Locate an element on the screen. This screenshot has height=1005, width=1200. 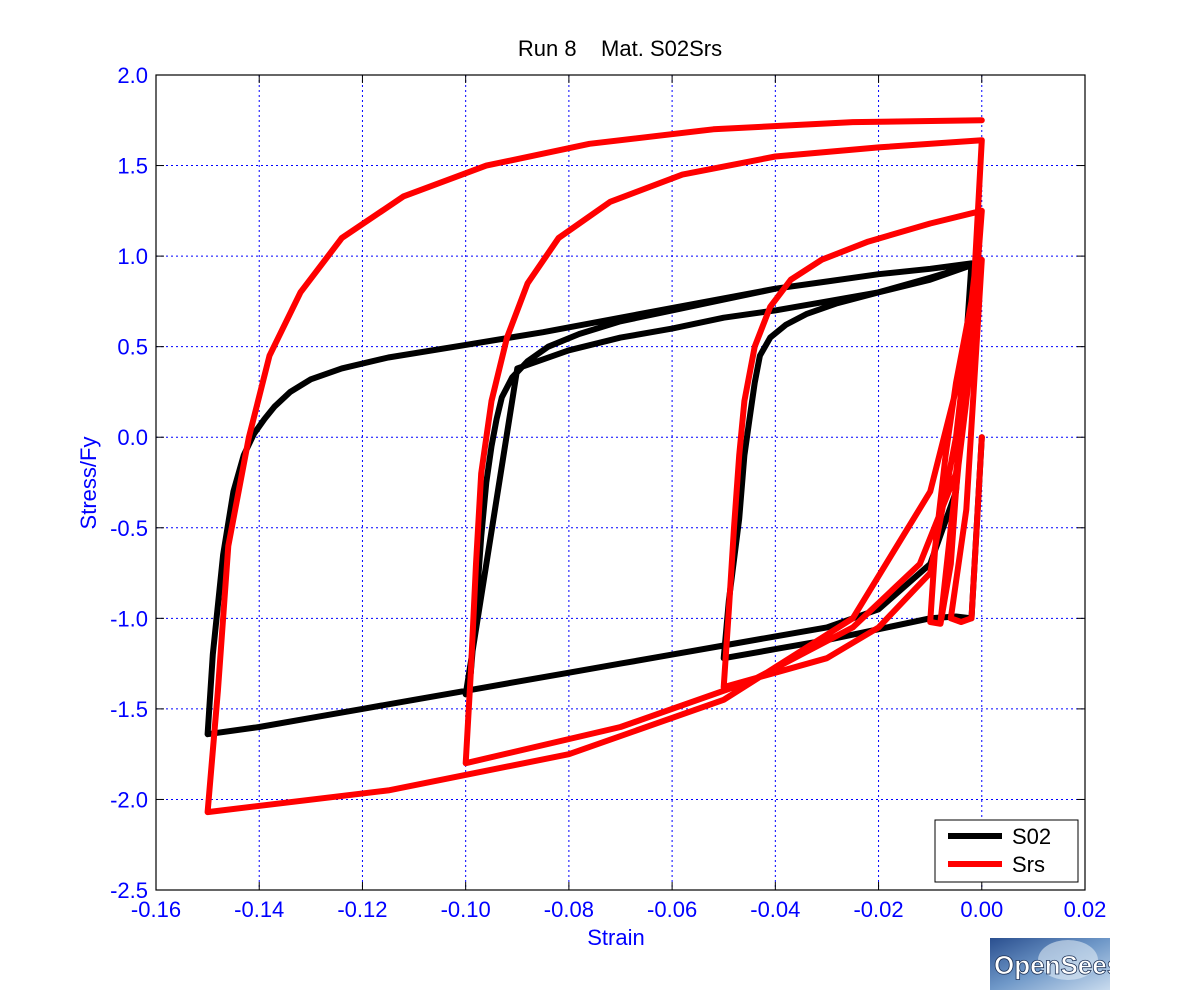
x-tick-label: -0.10 is located at coordinates (466, 909).